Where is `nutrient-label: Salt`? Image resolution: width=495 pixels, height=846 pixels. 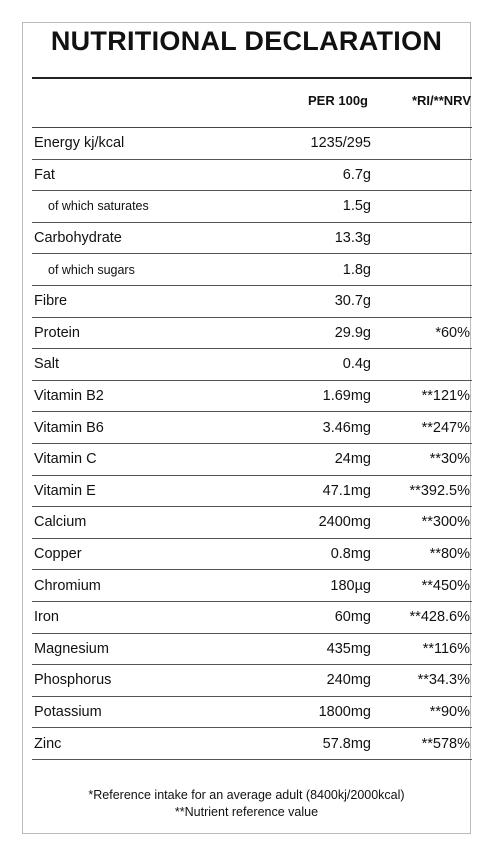
nutrient-label: Salt is located at coordinates (46, 364).